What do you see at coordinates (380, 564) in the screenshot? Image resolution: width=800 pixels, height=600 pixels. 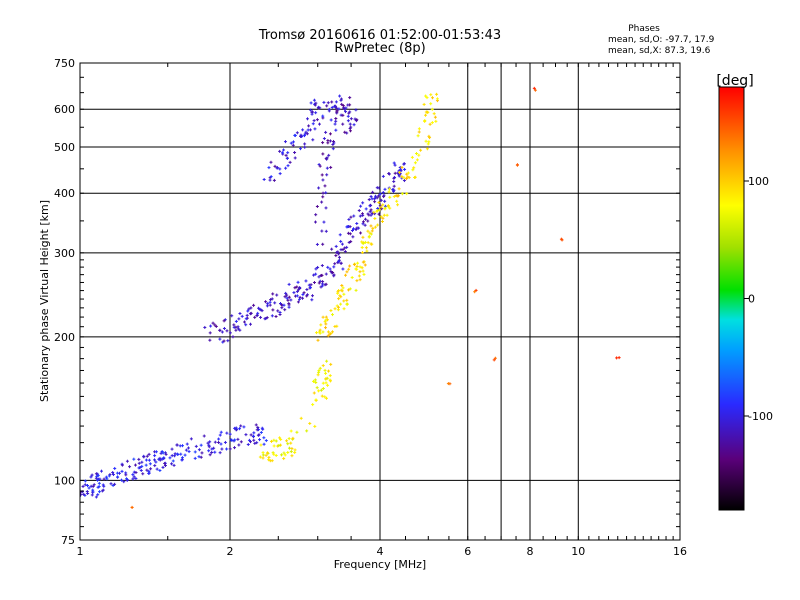 I see `x-axis-label: Frequency [MHz]` at bounding box center [380, 564].